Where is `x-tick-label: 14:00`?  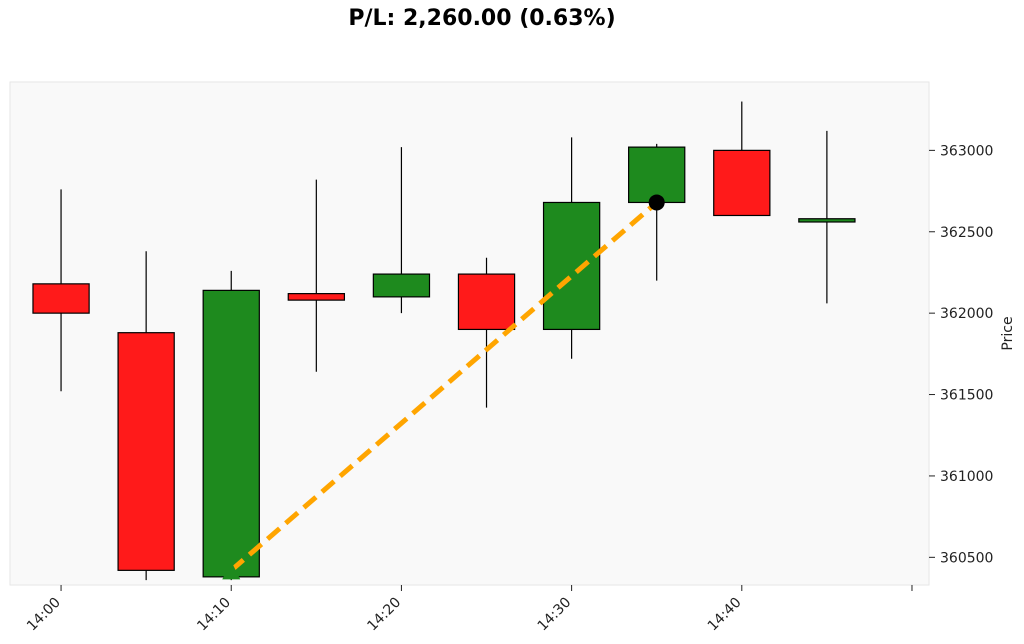
x-tick-label: 14:00 is located at coordinates (44, 615).